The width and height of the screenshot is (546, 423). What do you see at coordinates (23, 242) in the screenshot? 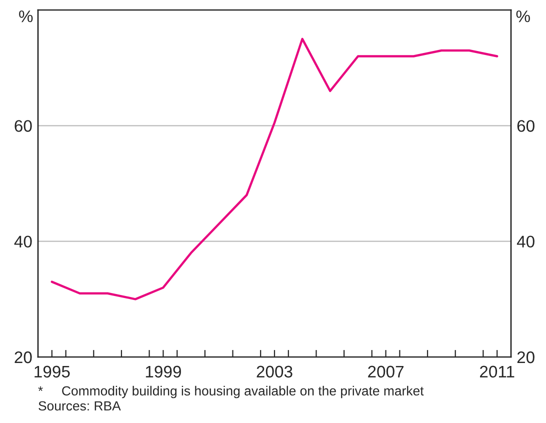
I see `y-tick-label: 40` at bounding box center [23, 242].